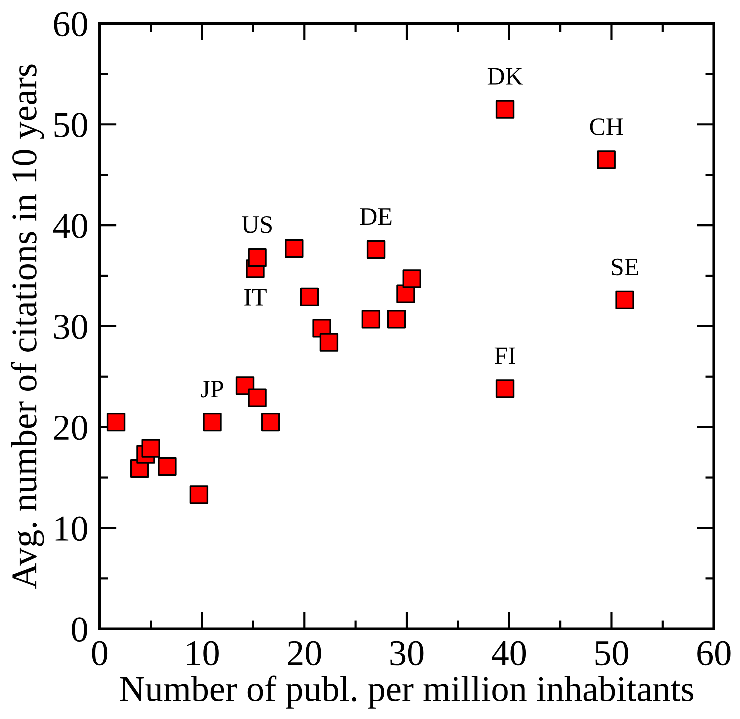 The image size is (740, 719). What do you see at coordinates (376, 217) in the screenshot?
I see `annotation: DE` at bounding box center [376, 217].